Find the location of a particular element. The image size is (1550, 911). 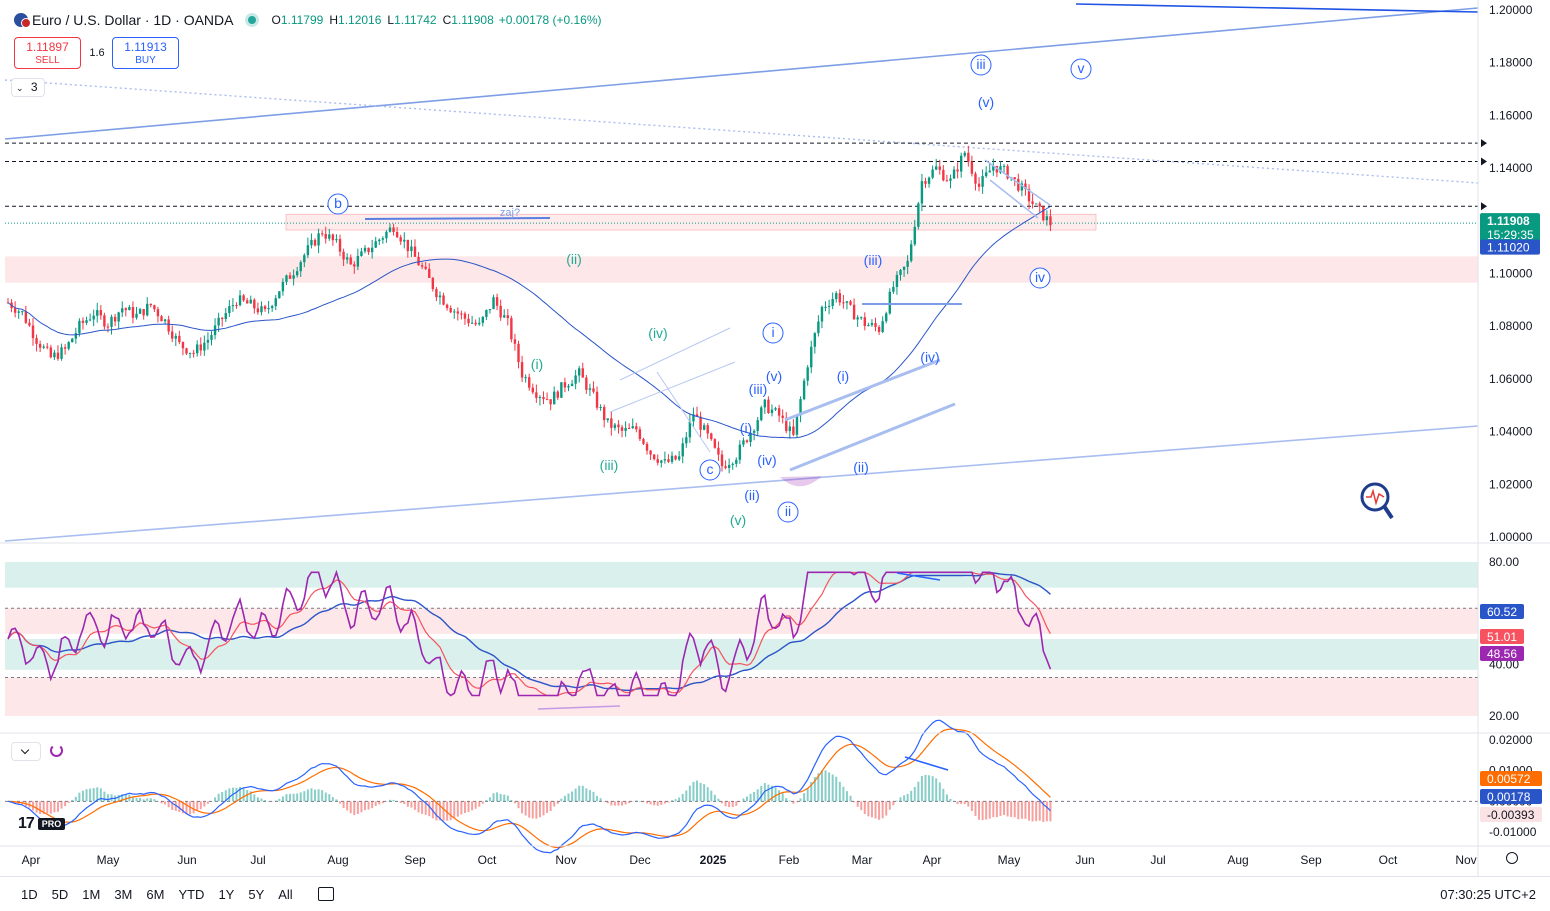

indicators-toggle-button: ⌄ 3 is located at coordinates (28, 87).